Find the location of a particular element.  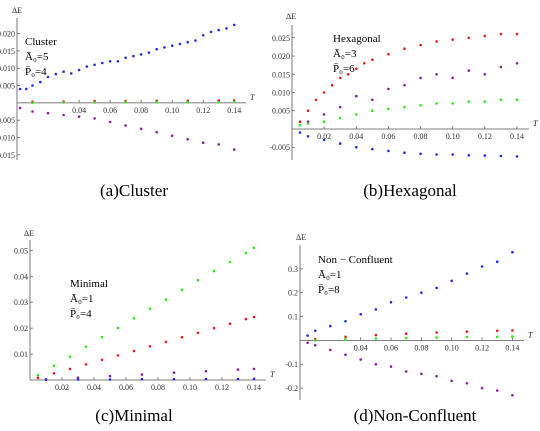

annotation-line: Hexagonal is located at coordinates (357, 39).